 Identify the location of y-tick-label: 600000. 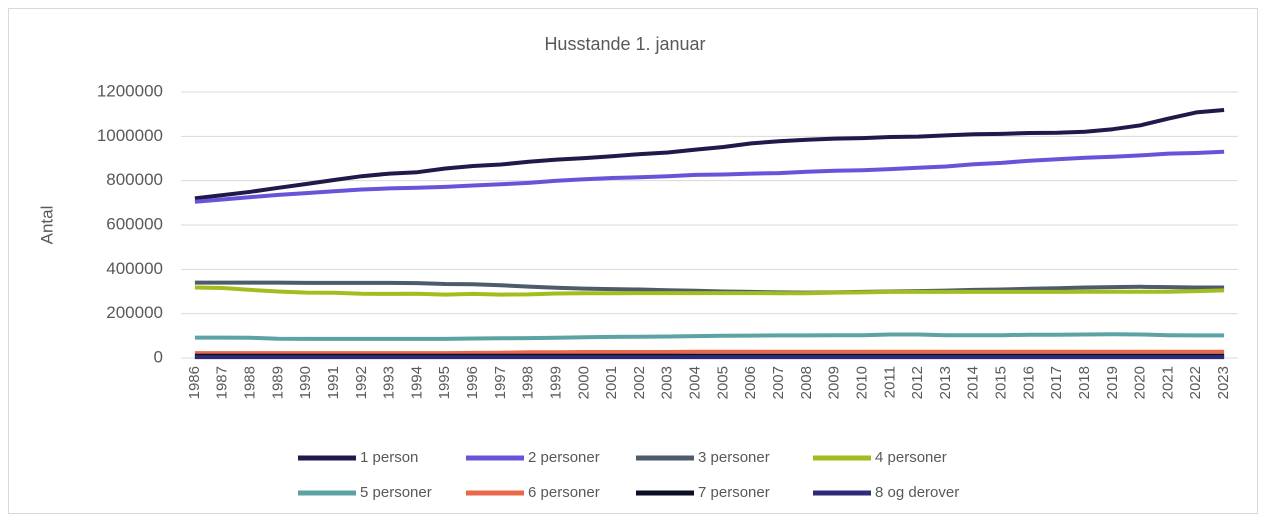
(134, 223).